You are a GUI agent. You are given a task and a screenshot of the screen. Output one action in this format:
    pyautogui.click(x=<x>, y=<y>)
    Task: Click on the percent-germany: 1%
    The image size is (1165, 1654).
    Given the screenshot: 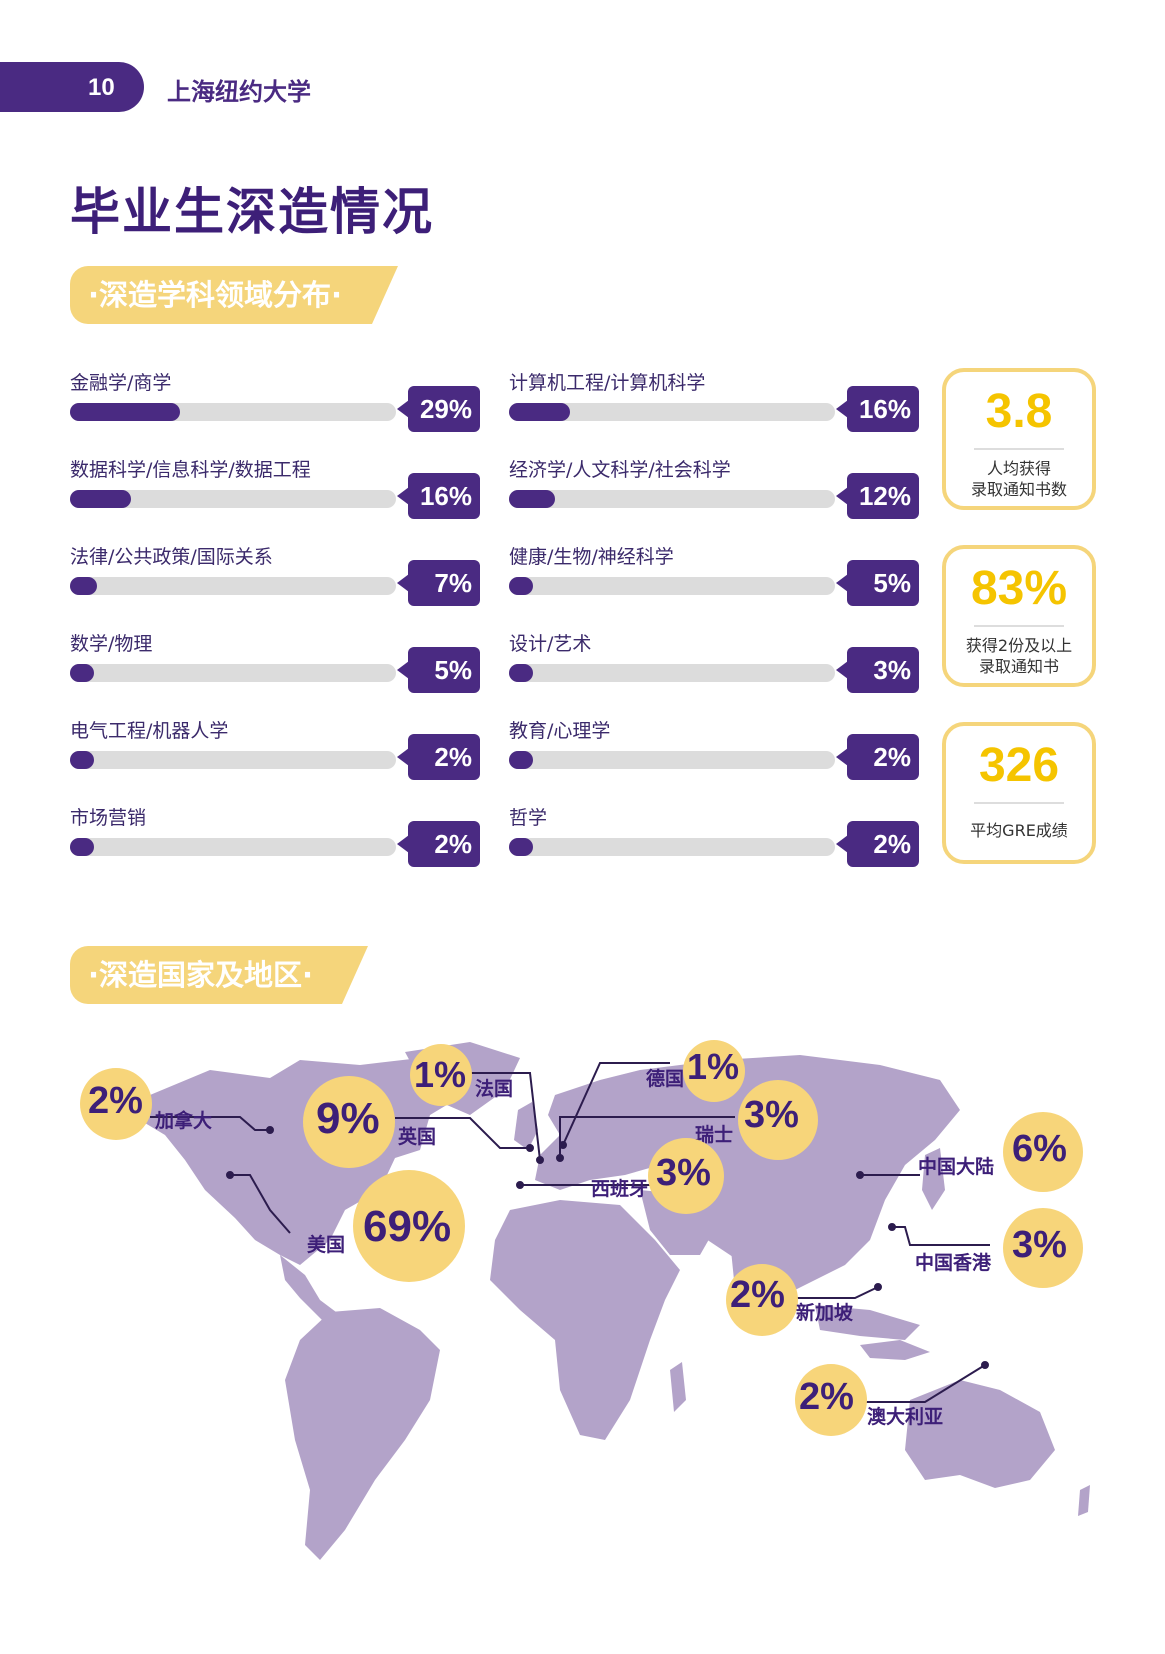 What is the action you would take?
    pyautogui.click(x=713, y=1066)
    